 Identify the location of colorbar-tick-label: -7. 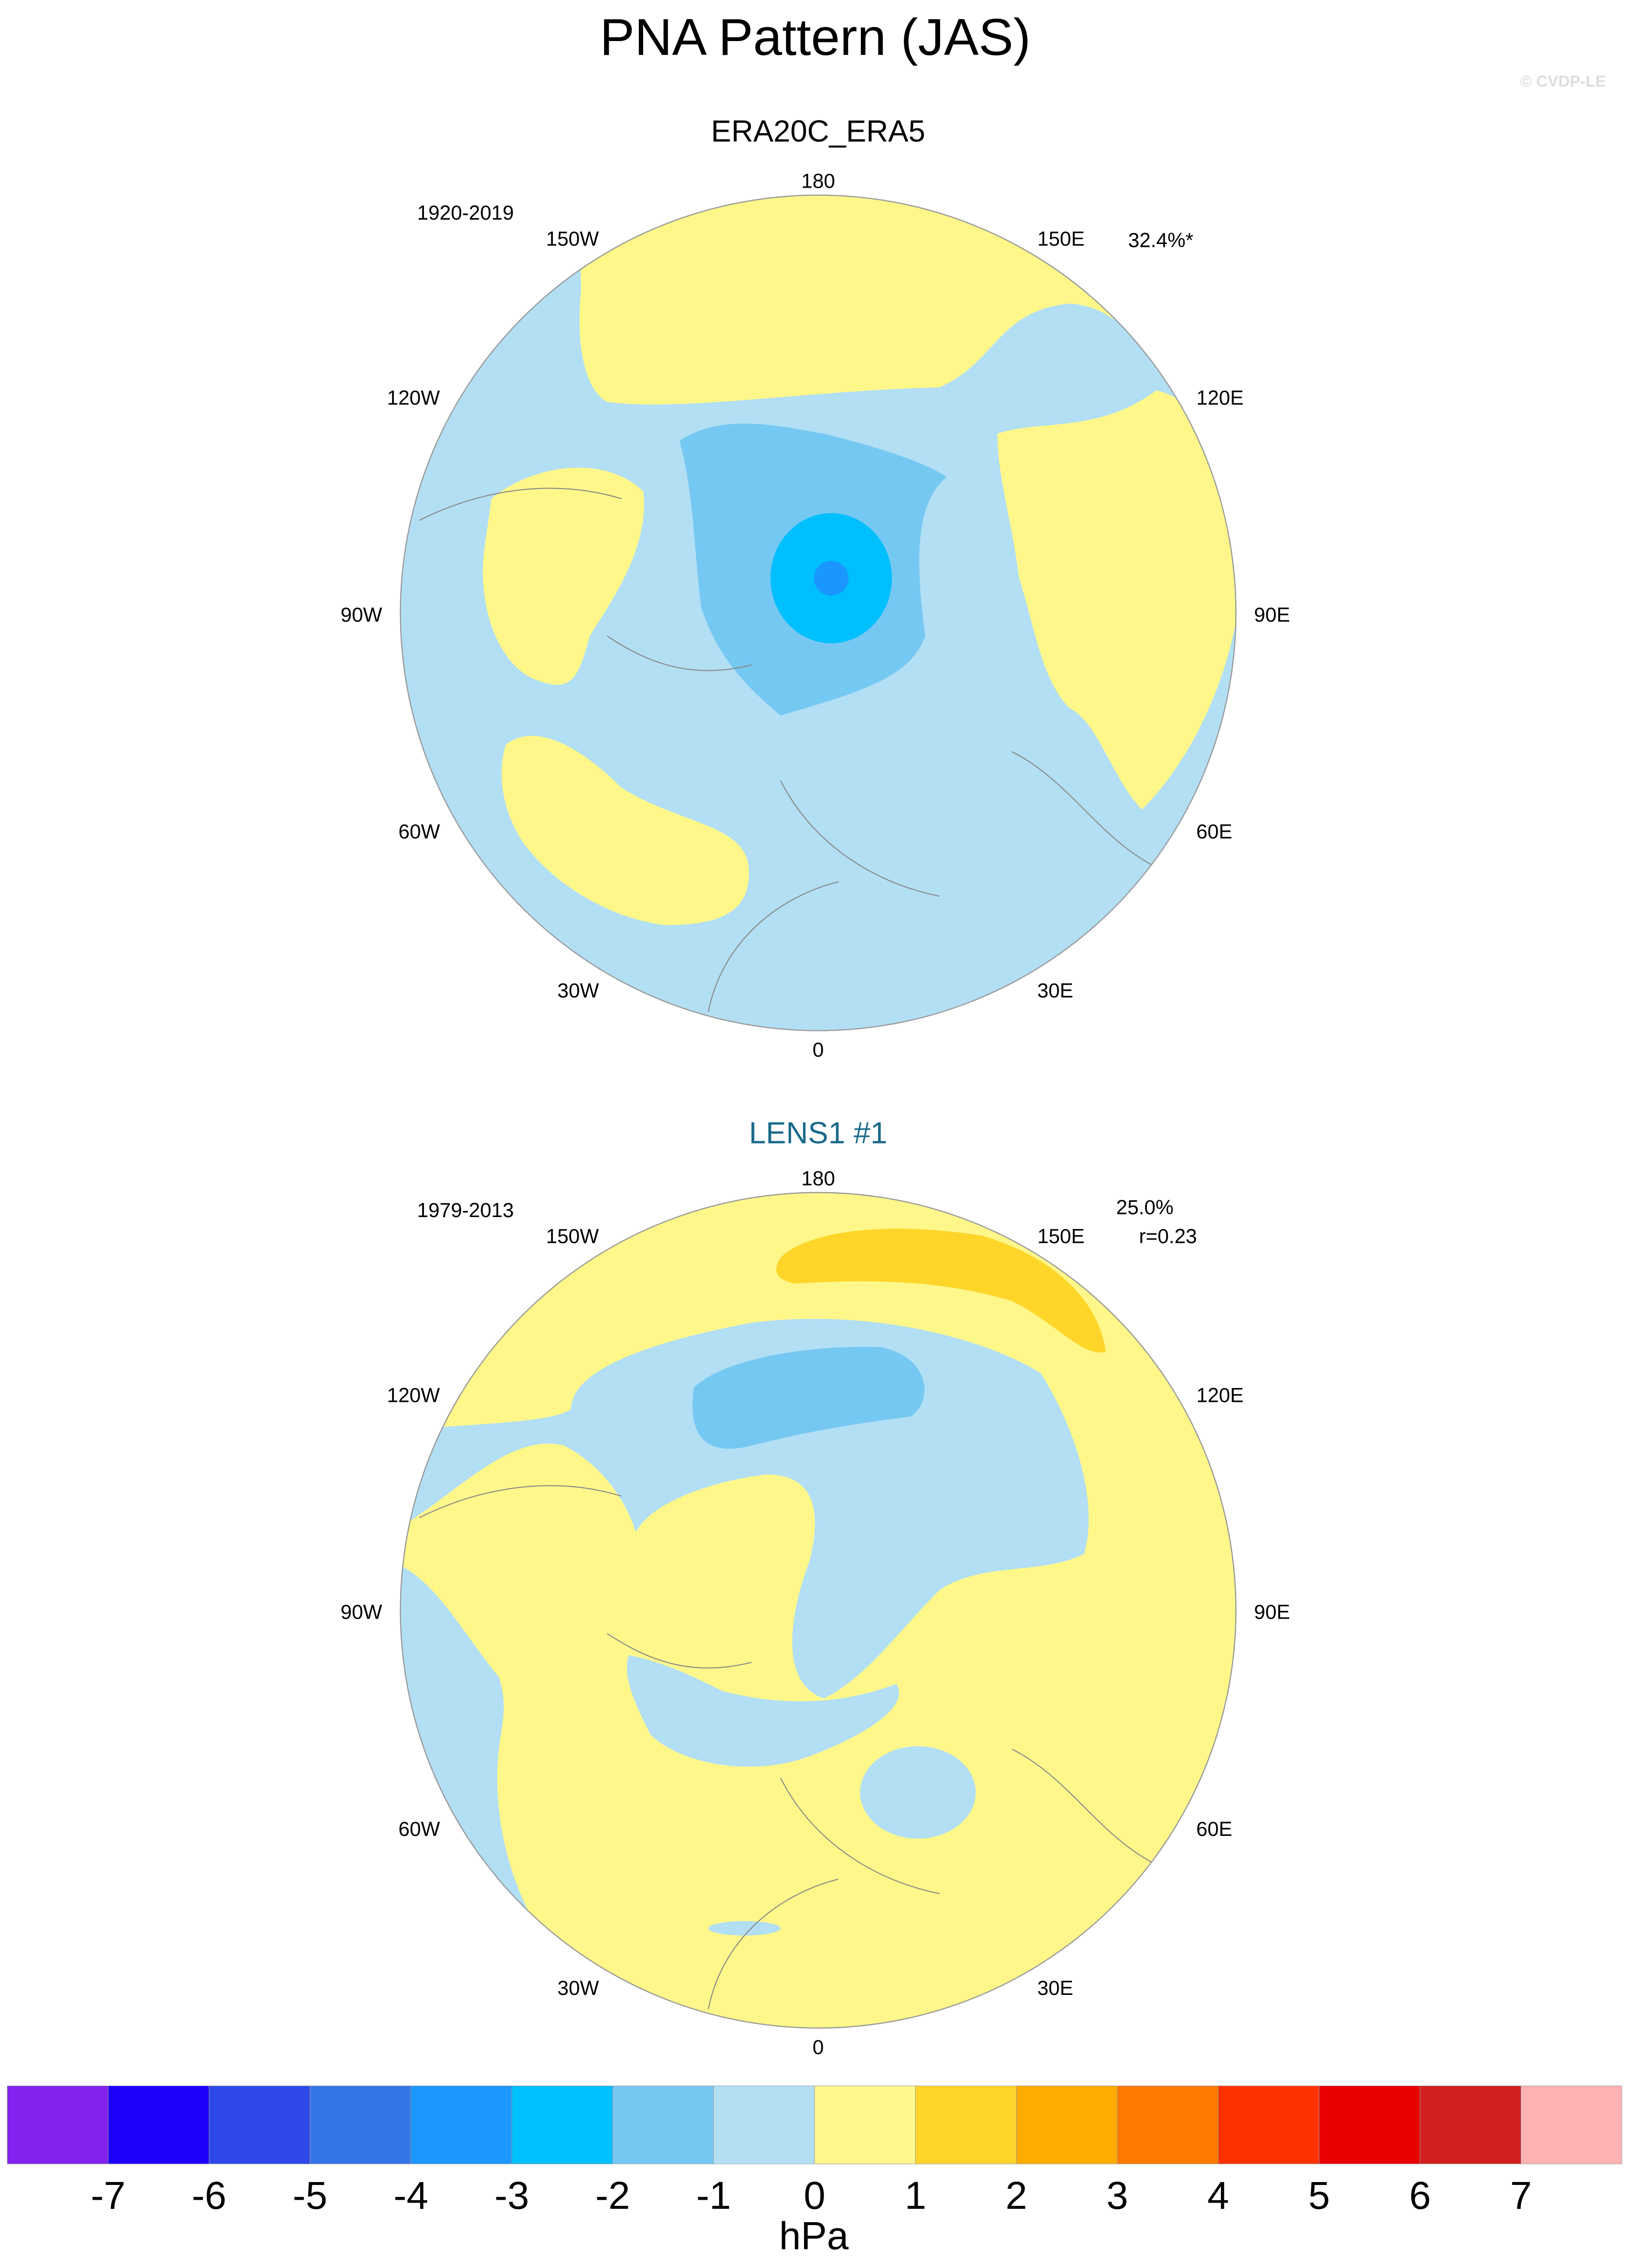
(108, 2195).